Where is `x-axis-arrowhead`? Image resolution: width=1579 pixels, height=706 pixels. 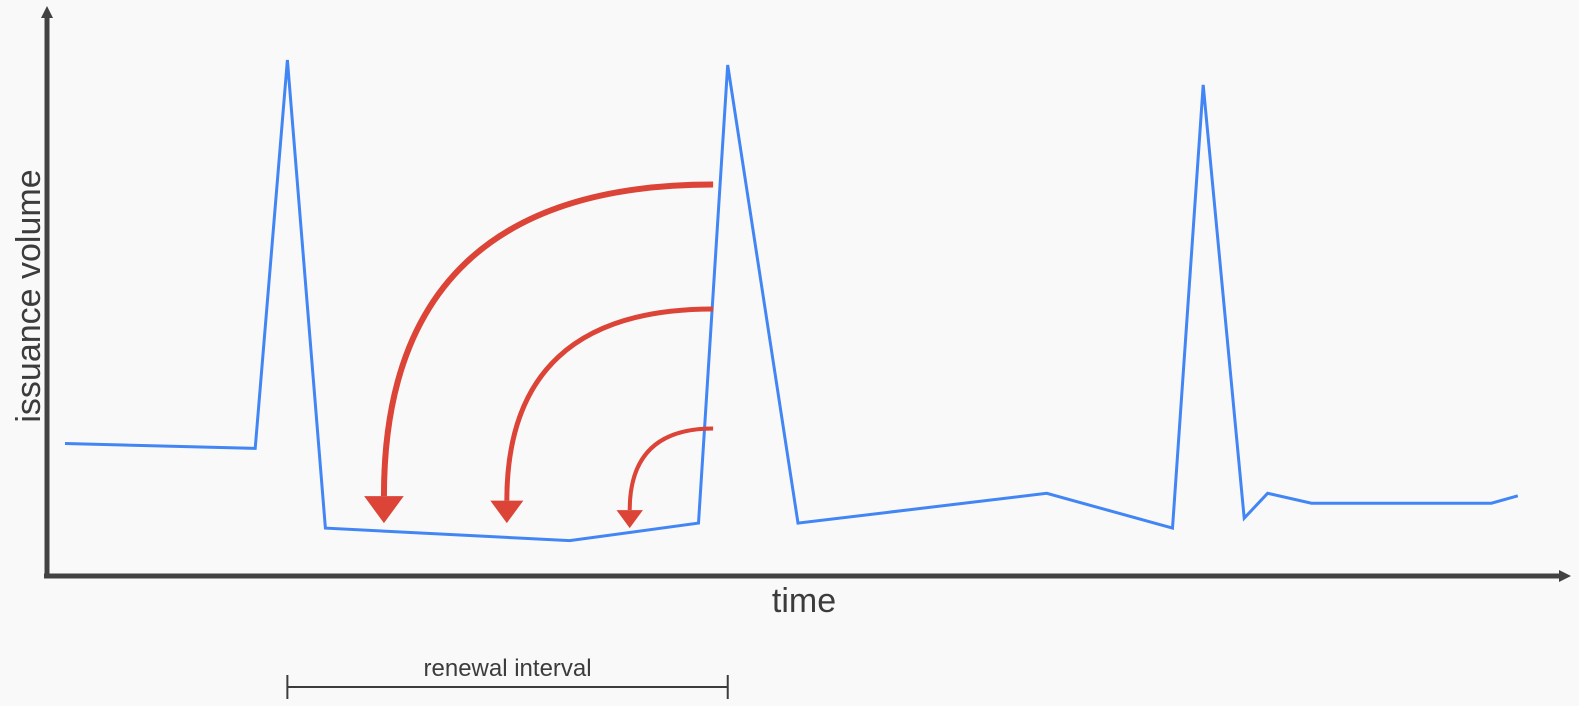
x-axis-arrowhead is located at coordinates (1565, 576).